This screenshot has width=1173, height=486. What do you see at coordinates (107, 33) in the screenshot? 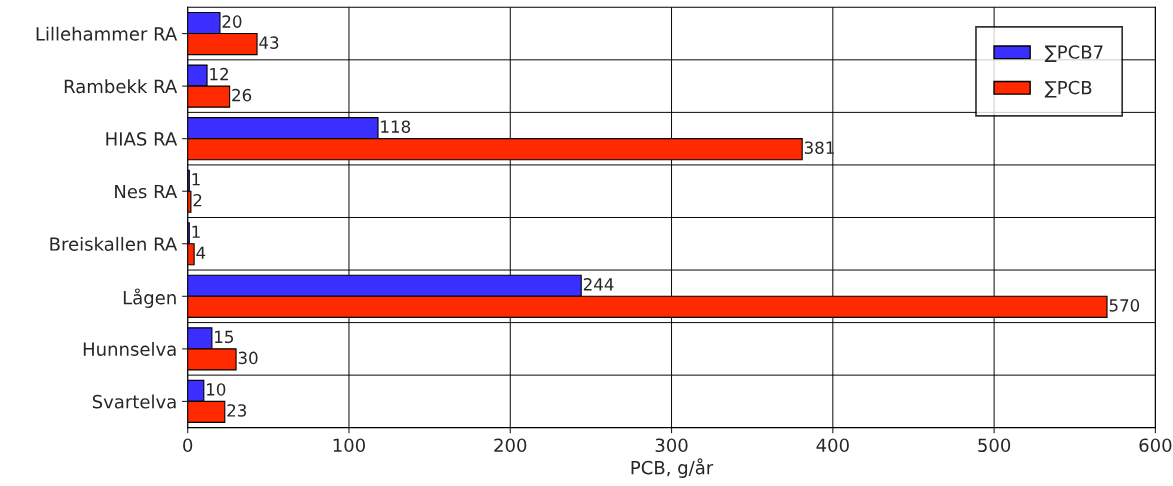
I see `y-tick-label: Lillehammer RA` at bounding box center [107, 33].